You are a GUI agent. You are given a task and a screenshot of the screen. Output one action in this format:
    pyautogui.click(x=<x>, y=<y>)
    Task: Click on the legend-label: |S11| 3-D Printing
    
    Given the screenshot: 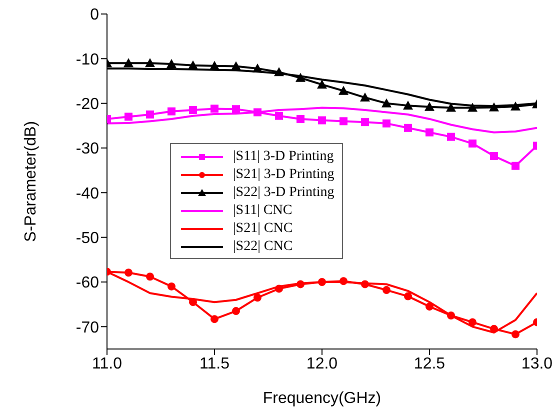 What is the action you would take?
    pyautogui.click(x=283, y=157)
    